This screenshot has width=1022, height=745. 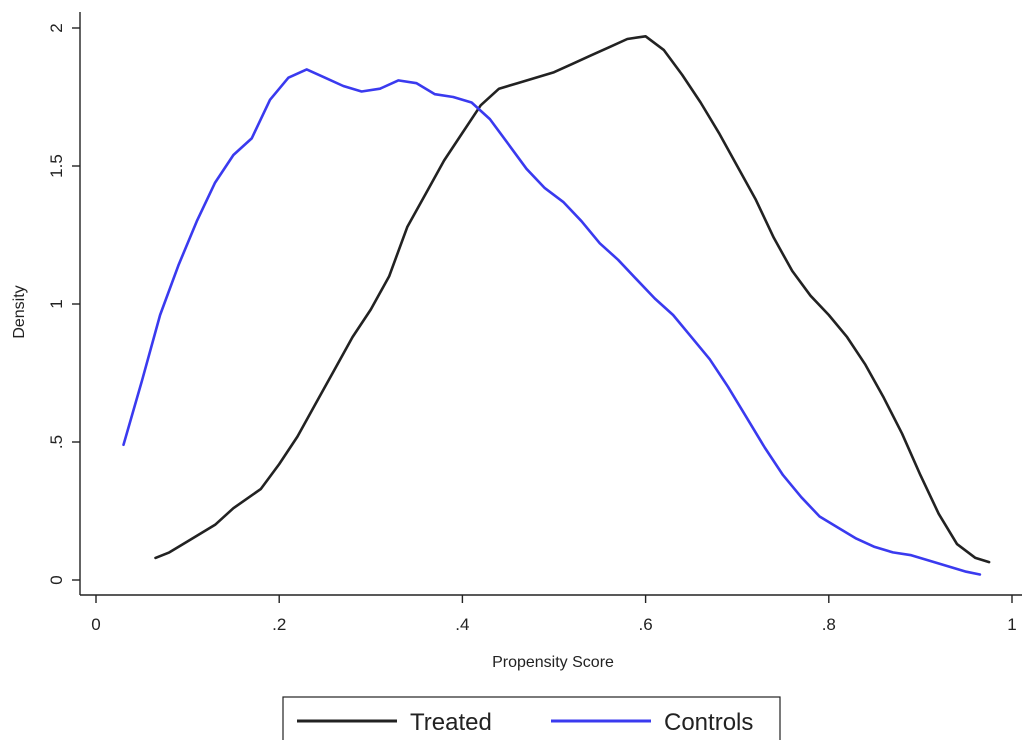 I want to click on x-ticks: 0 .2 .4 .6 .8 1, so click(x=554, y=614).